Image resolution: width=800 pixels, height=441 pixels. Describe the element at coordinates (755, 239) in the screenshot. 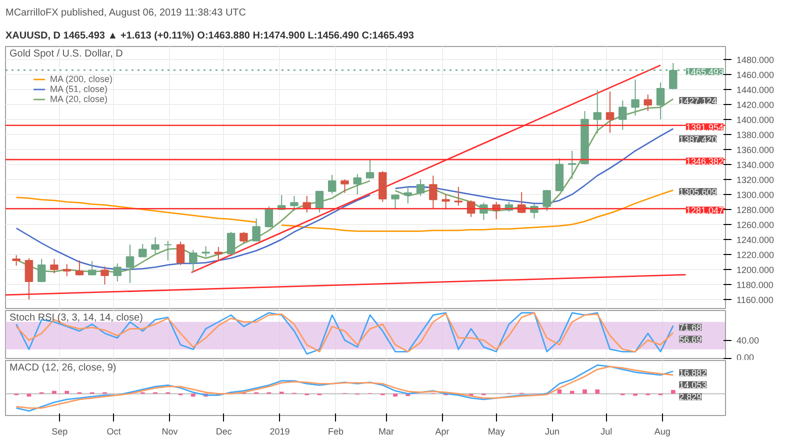

I see `y-tick-label: 1240.000` at that location.